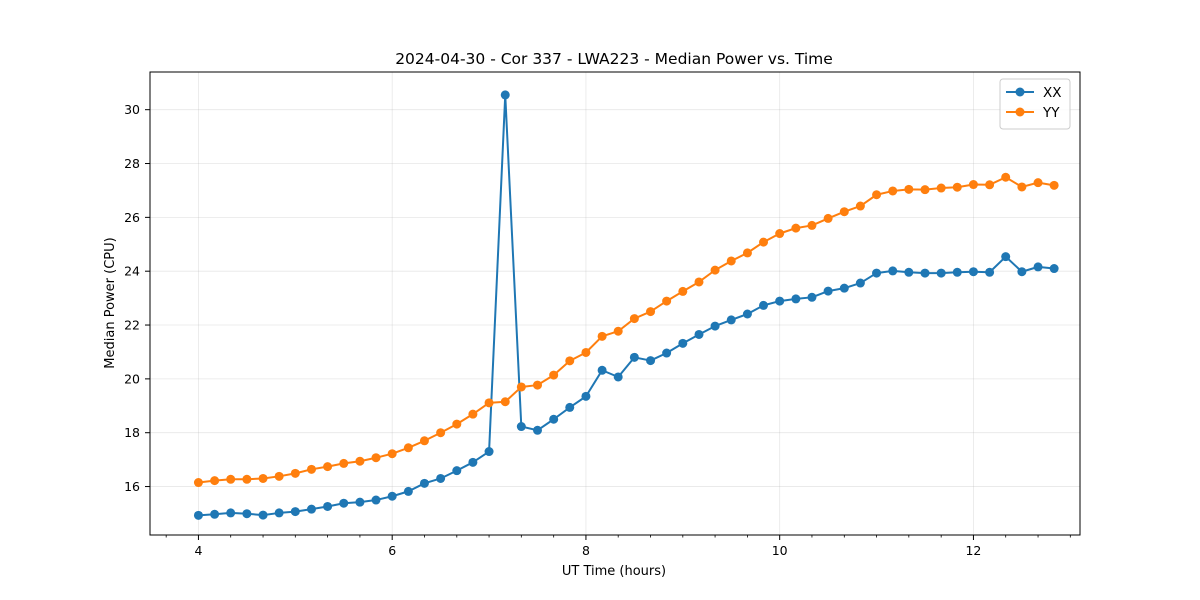 Image resolution: width=1200 pixels, height=600 pixels. Describe the element at coordinates (780, 550) in the screenshot. I see `x-tick-label: 10` at that location.